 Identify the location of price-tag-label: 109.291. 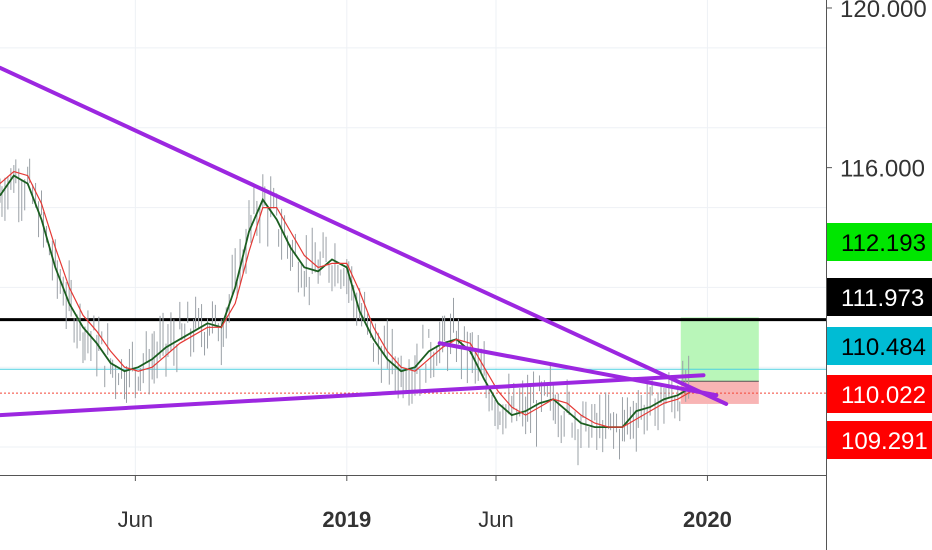
(884, 441).